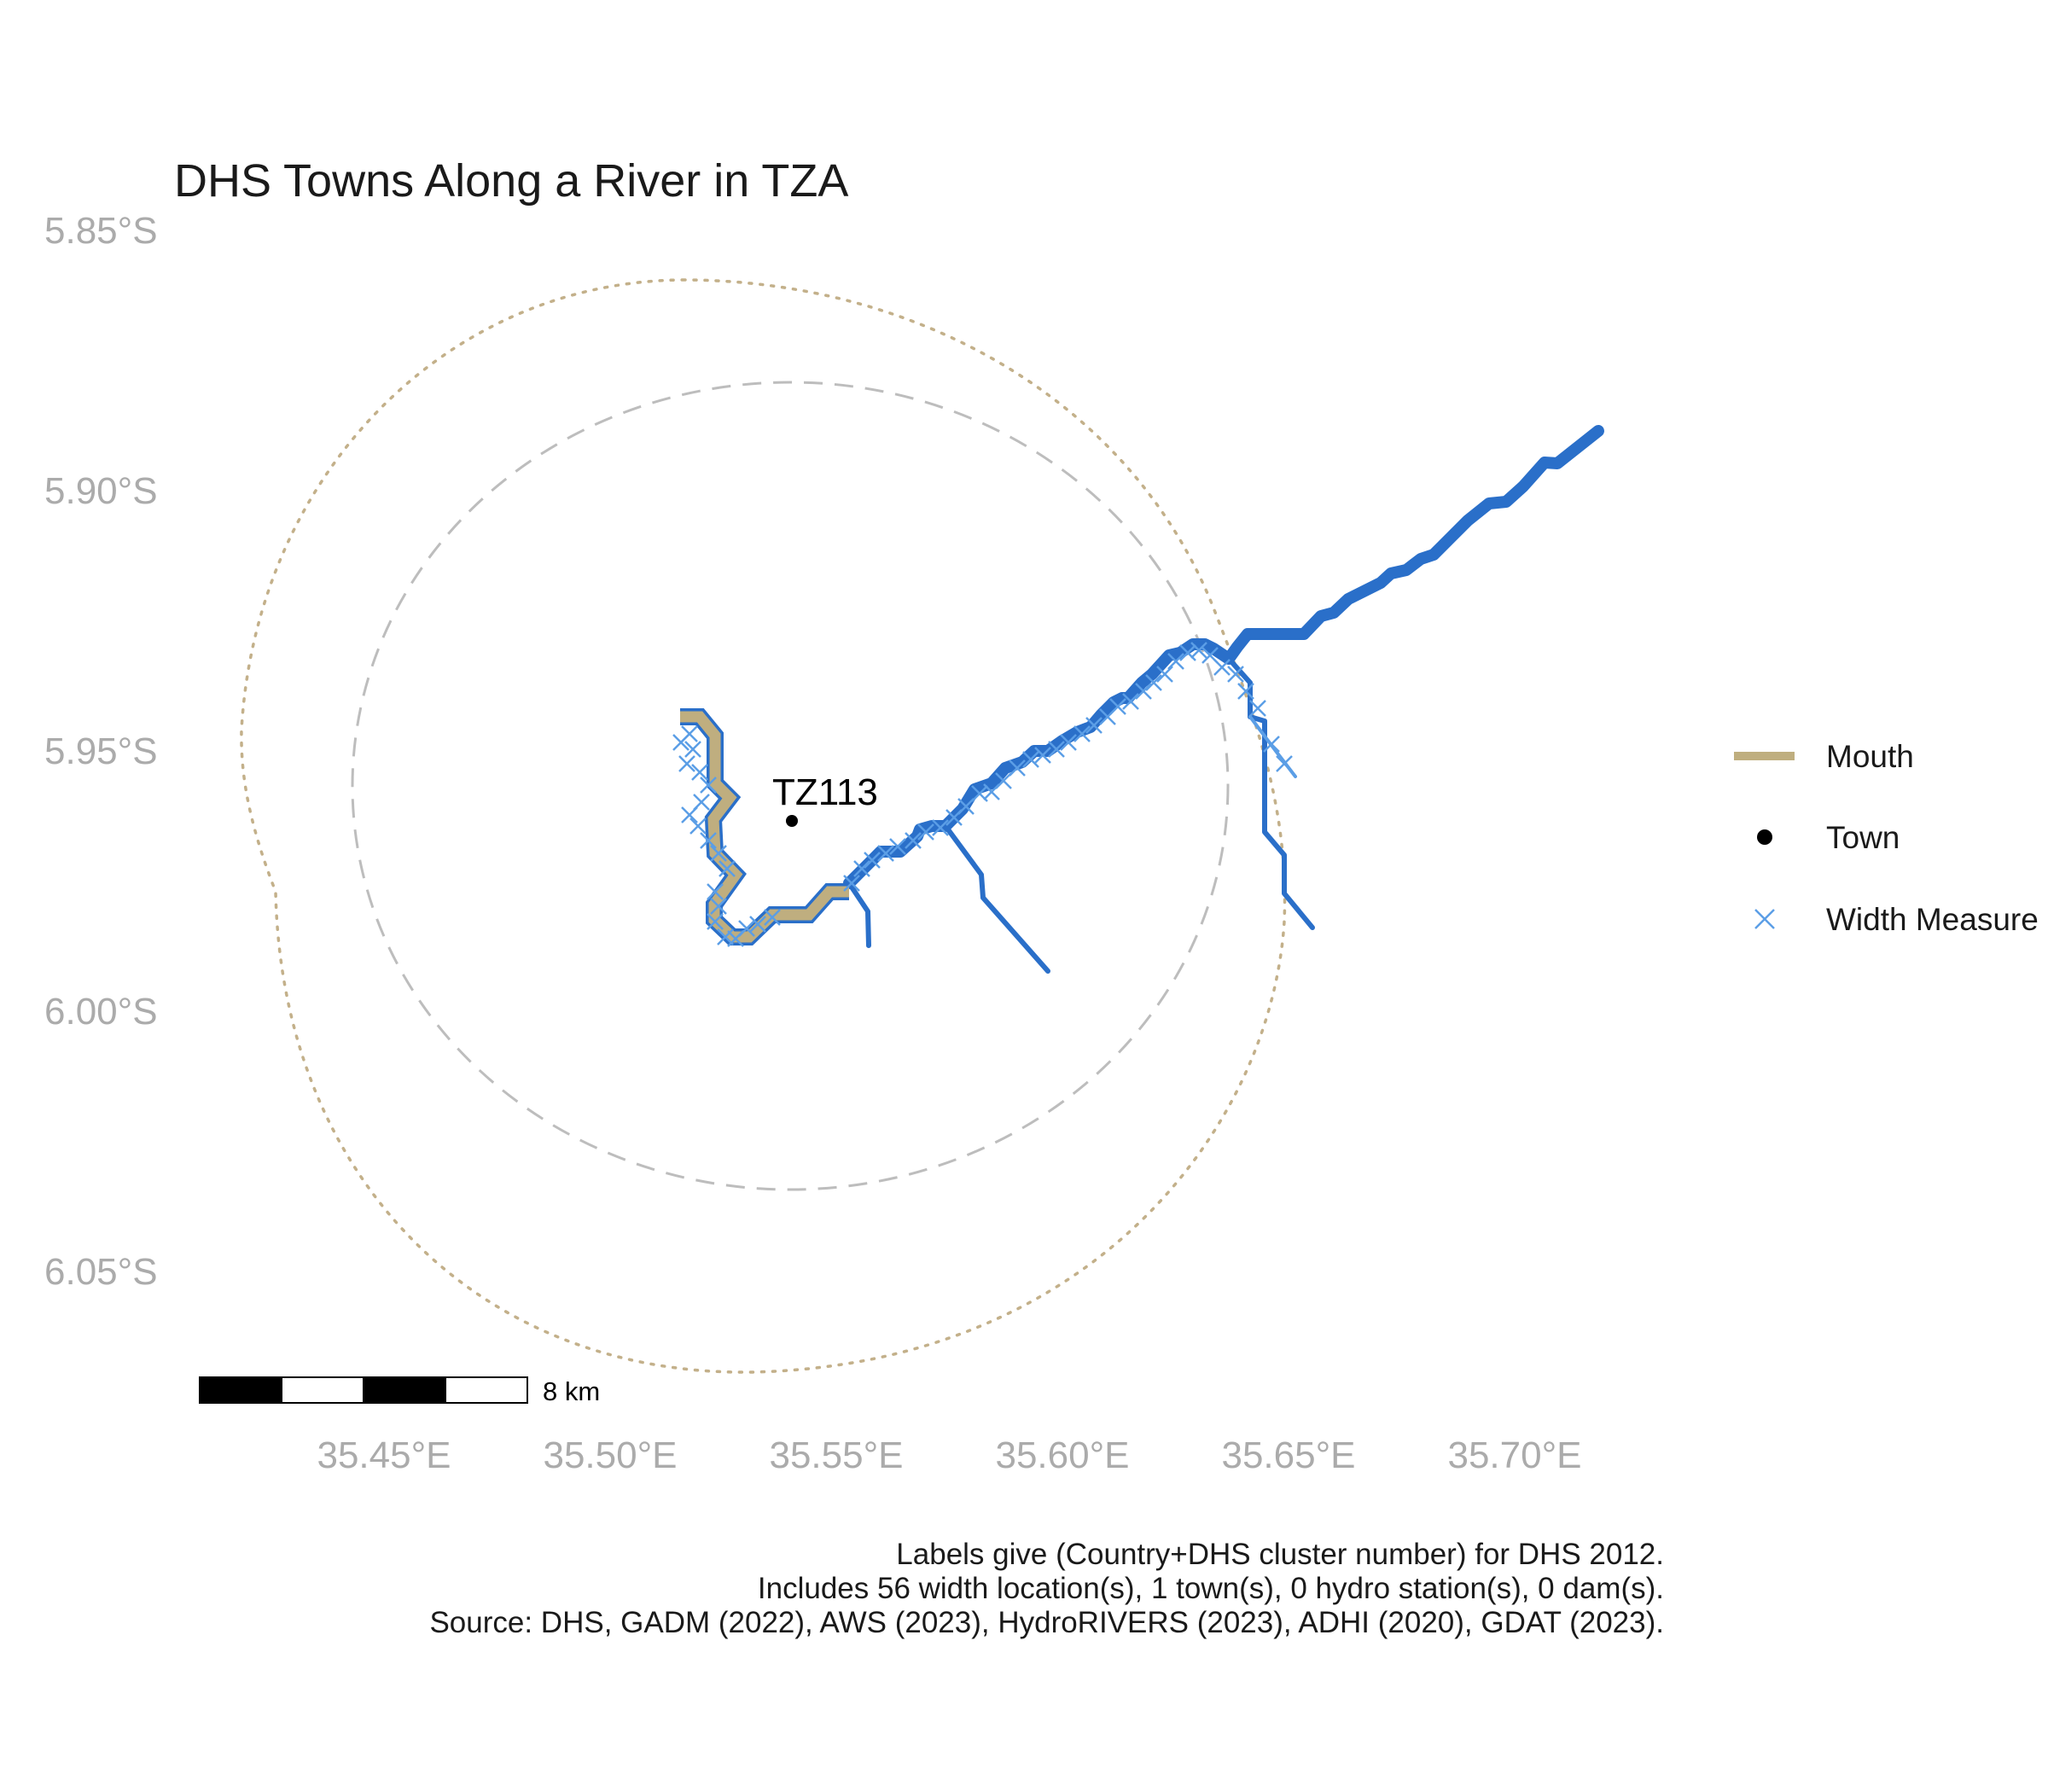  Describe the element at coordinates (1081, 815) in the screenshot. I see `river-tributaries` at that location.